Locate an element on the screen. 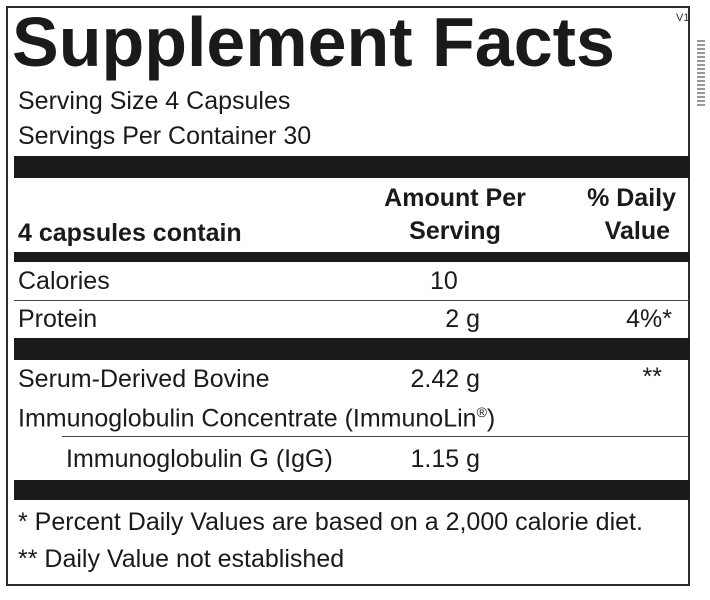 This screenshot has width=710, height=600. contents-label: 4 capsules contain is located at coordinates (130, 233).